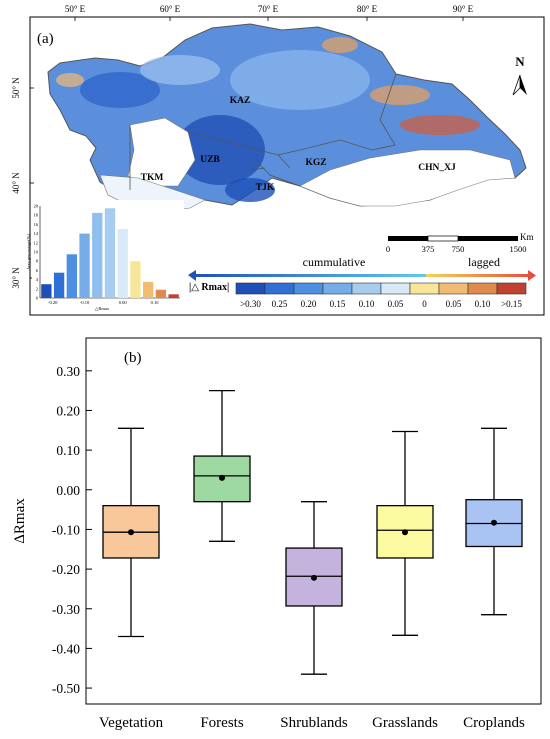 The height and width of the screenshot is (739, 550). I want to click on inset-y-tick-label: 12, so click(36, 242).